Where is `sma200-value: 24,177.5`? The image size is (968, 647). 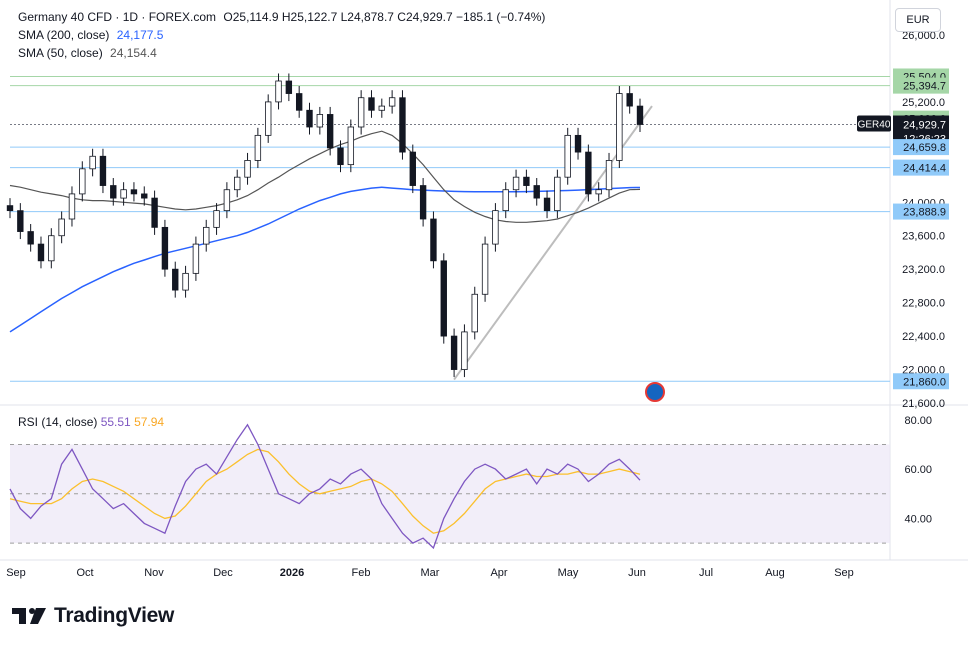 sma200-value: 24,177.5 is located at coordinates (140, 35).